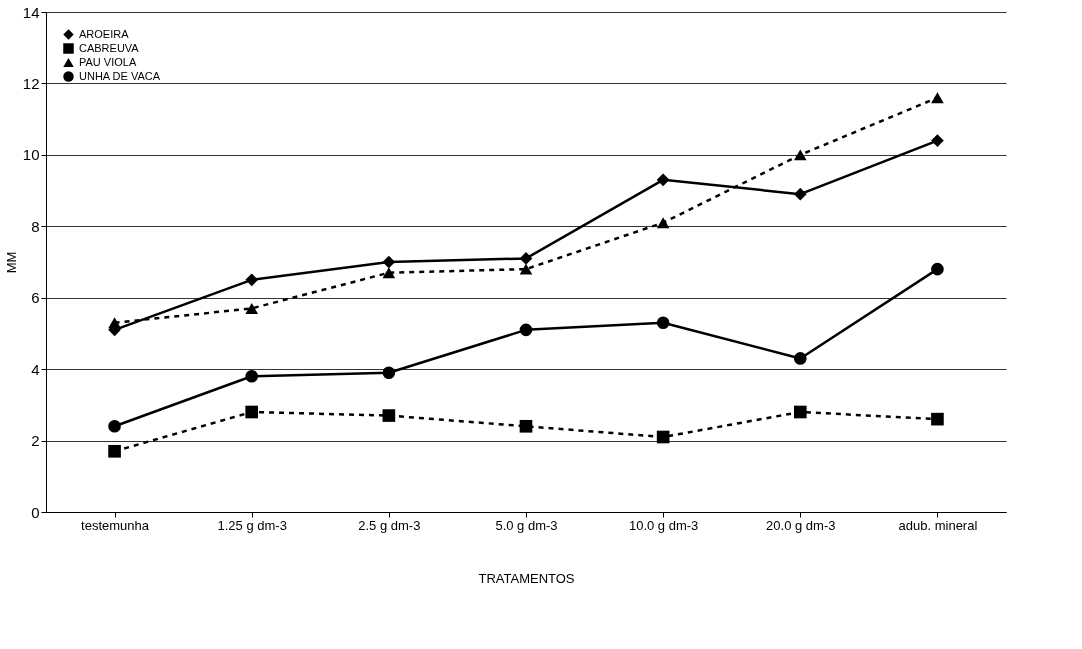 Image resolution: width=1082 pixels, height=649 pixels. What do you see at coordinates (526, 525) in the screenshot?
I see `x-tick-label: 5.0 g dm-3` at bounding box center [526, 525].